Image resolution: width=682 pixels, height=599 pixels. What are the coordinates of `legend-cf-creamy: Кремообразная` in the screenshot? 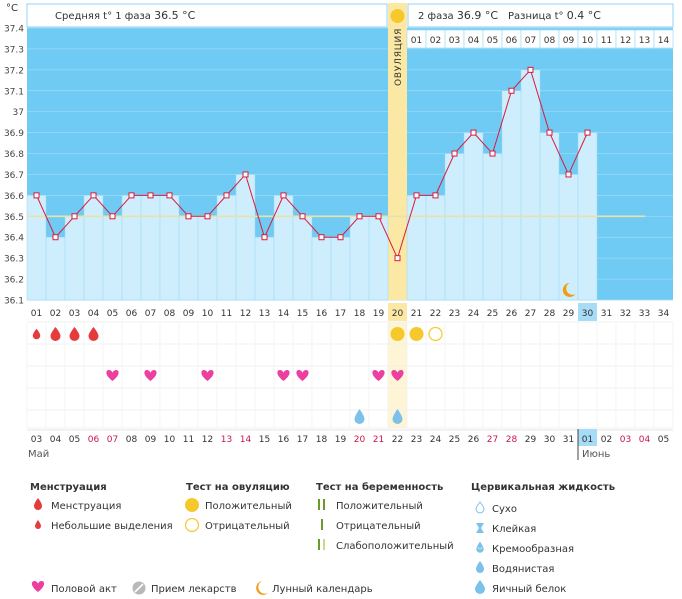 It's located at (533, 549).